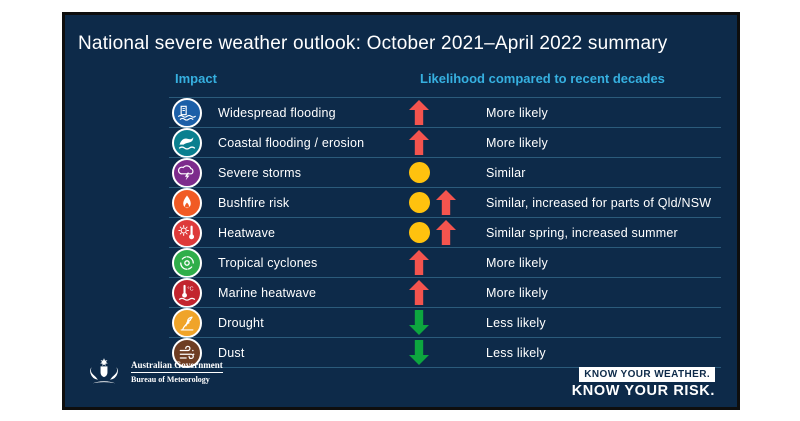 The width and height of the screenshot is (800, 421). What do you see at coordinates (177, 365) in the screenshot?
I see `gov-line1: Australian Government` at bounding box center [177, 365].